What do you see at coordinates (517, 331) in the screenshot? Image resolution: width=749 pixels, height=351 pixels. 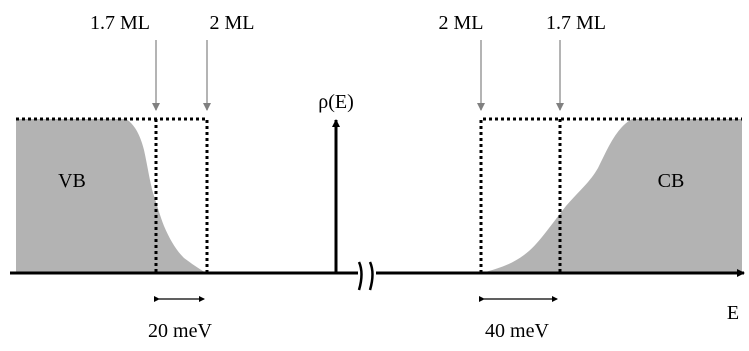 I see `label-cb-shift: 40 meV` at bounding box center [517, 331].